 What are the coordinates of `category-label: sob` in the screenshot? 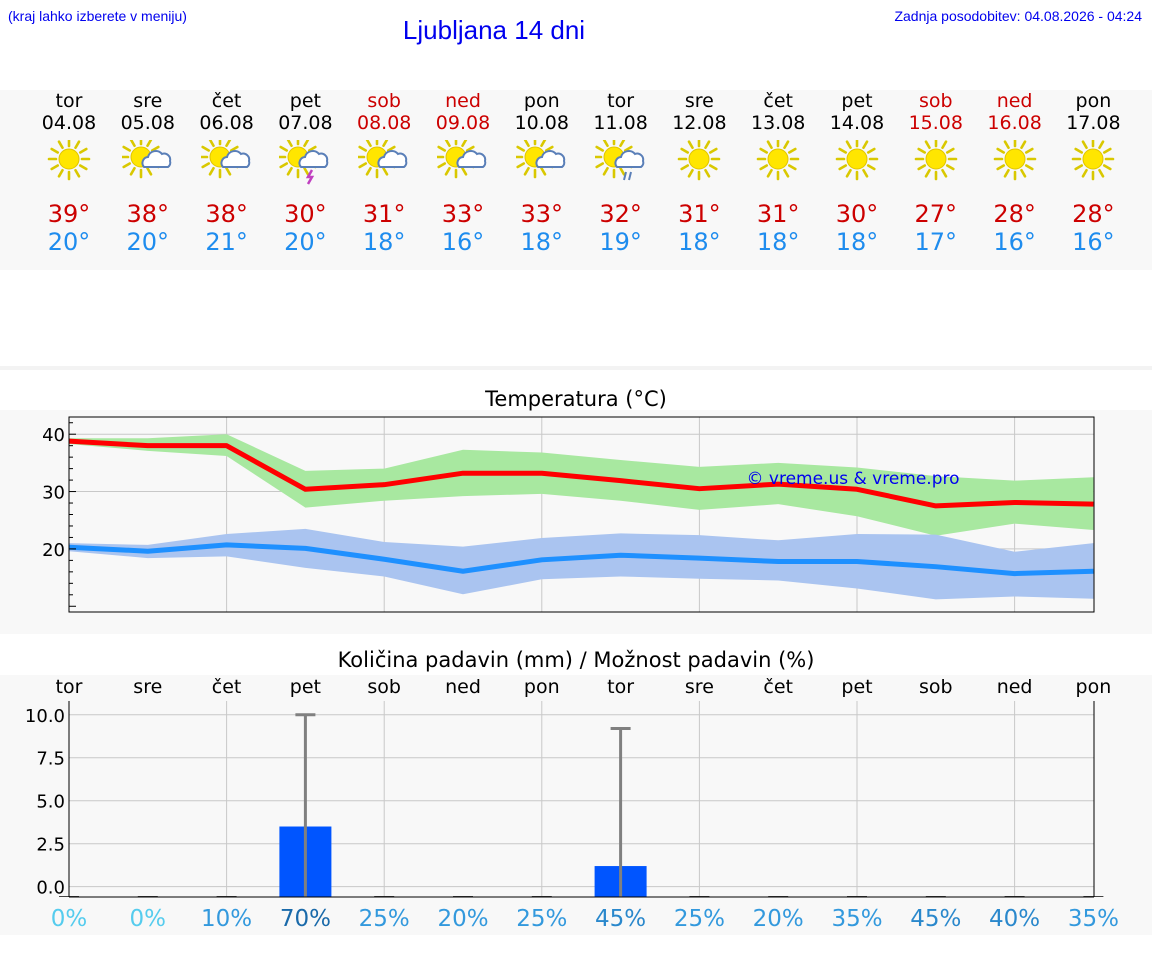 It's located at (936, 687).